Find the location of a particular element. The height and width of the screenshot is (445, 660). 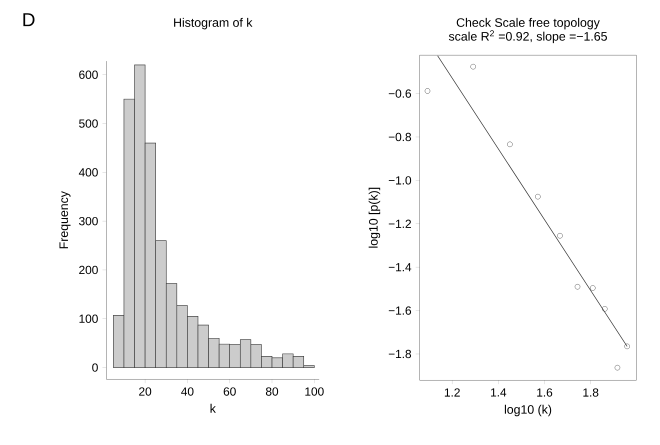

y-tick-label: −1.2 is located at coordinates (399, 224).